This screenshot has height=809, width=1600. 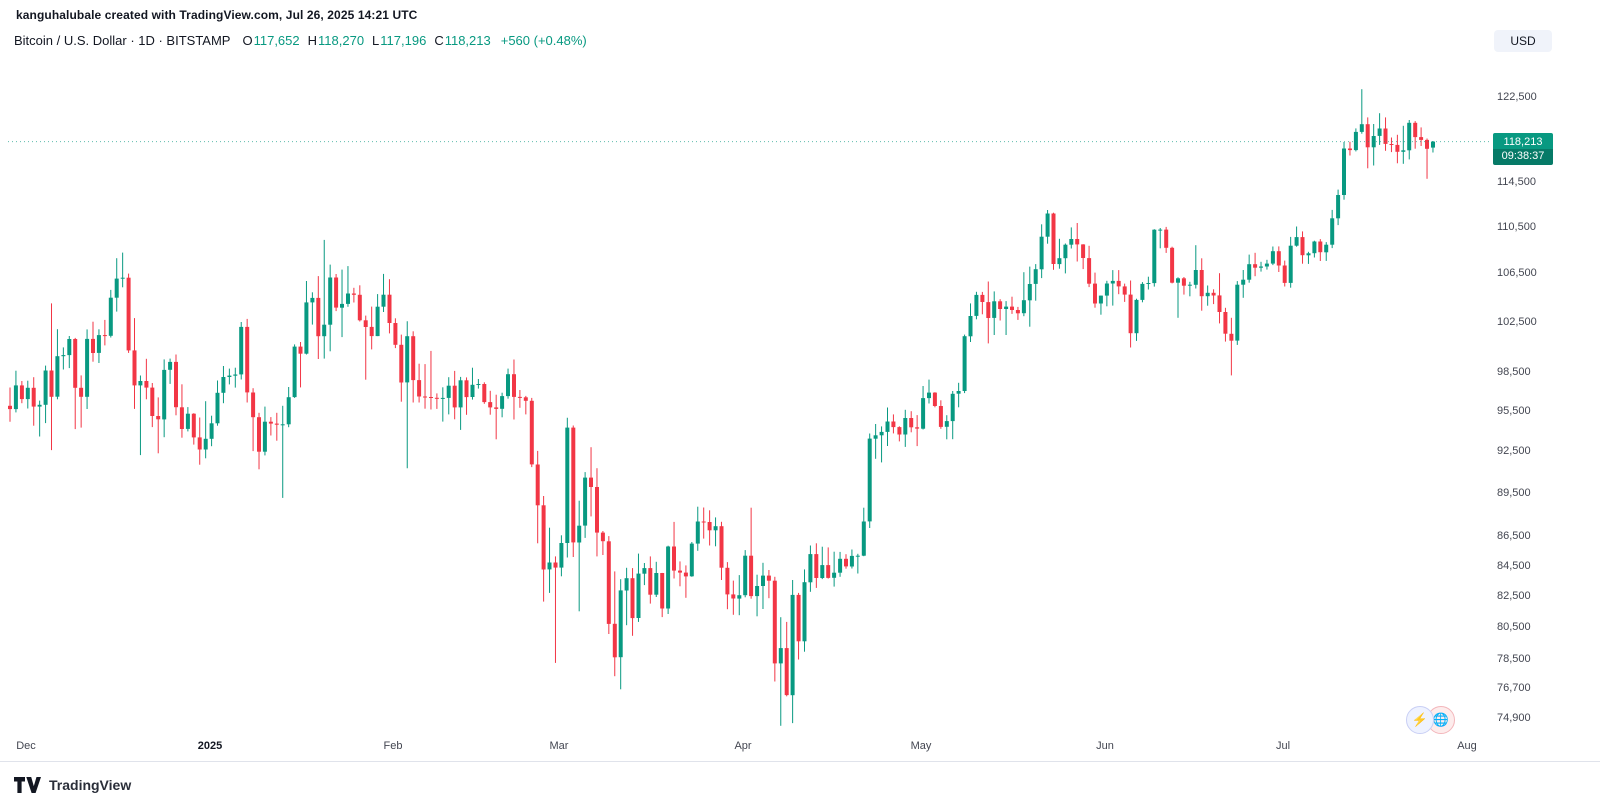 I want to click on bar-close-countdown: 09:38:37, so click(x=1523, y=157).